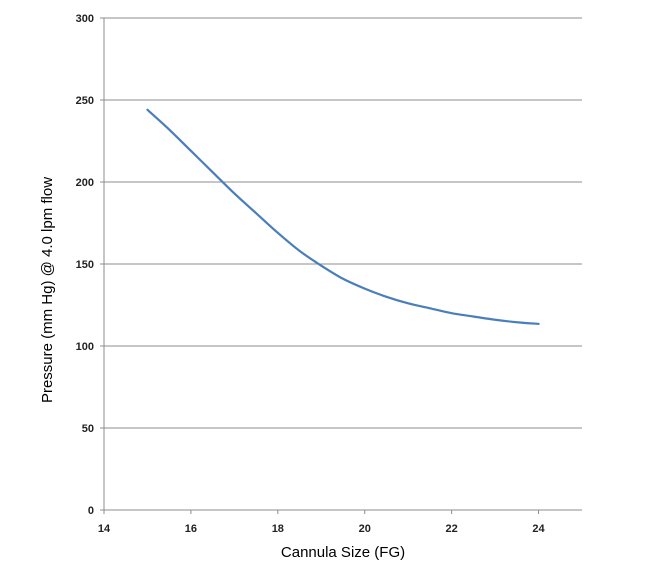 The image size is (645, 568). Describe the element at coordinates (85, 19) in the screenshot. I see `y-tick-label: 300` at that location.